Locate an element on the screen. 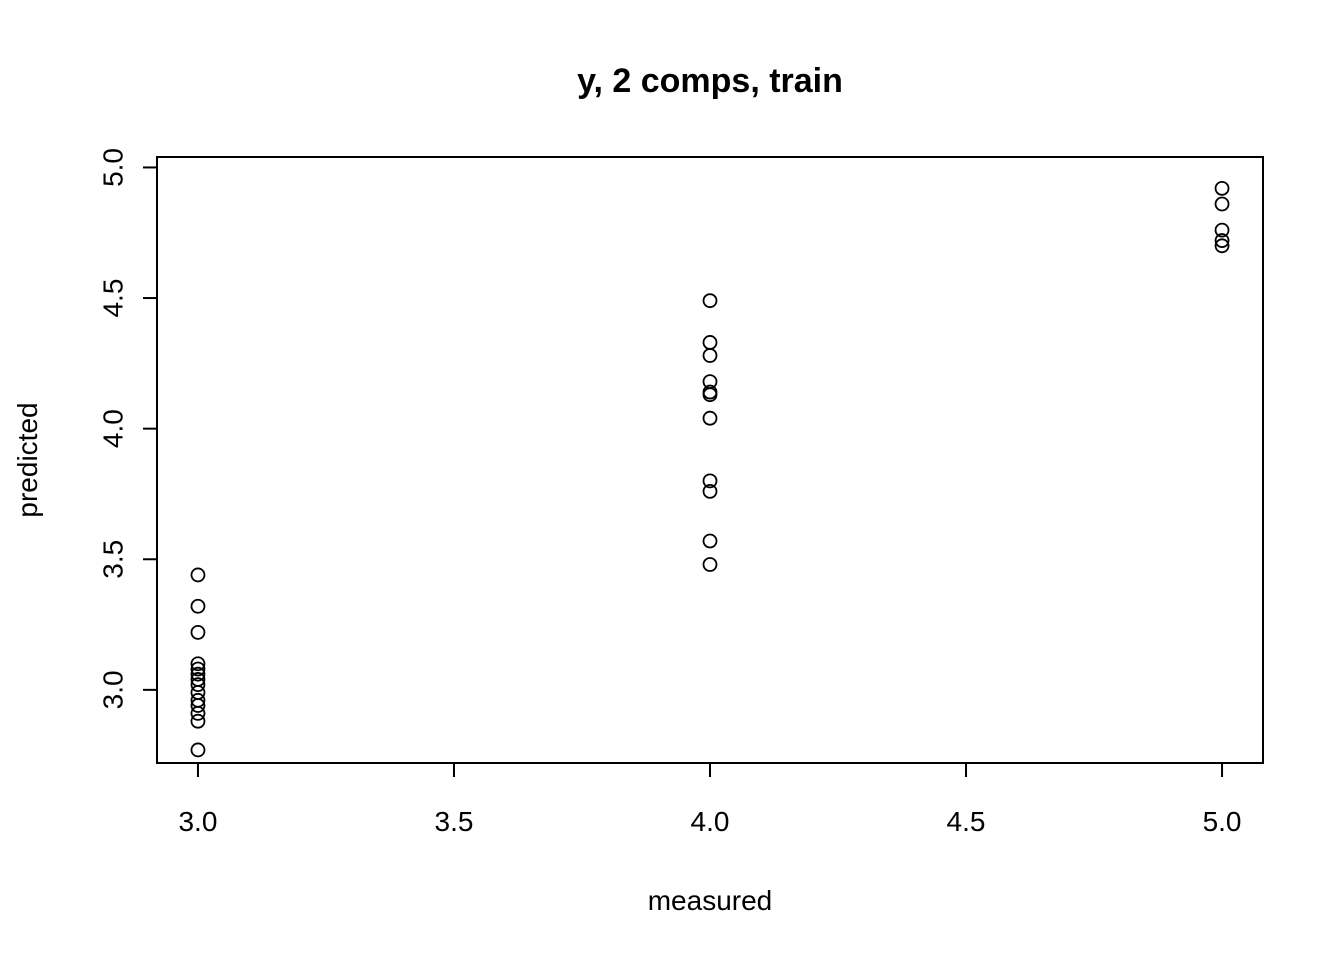  chart-title: y, 2 comps, train is located at coordinates (710, 81).